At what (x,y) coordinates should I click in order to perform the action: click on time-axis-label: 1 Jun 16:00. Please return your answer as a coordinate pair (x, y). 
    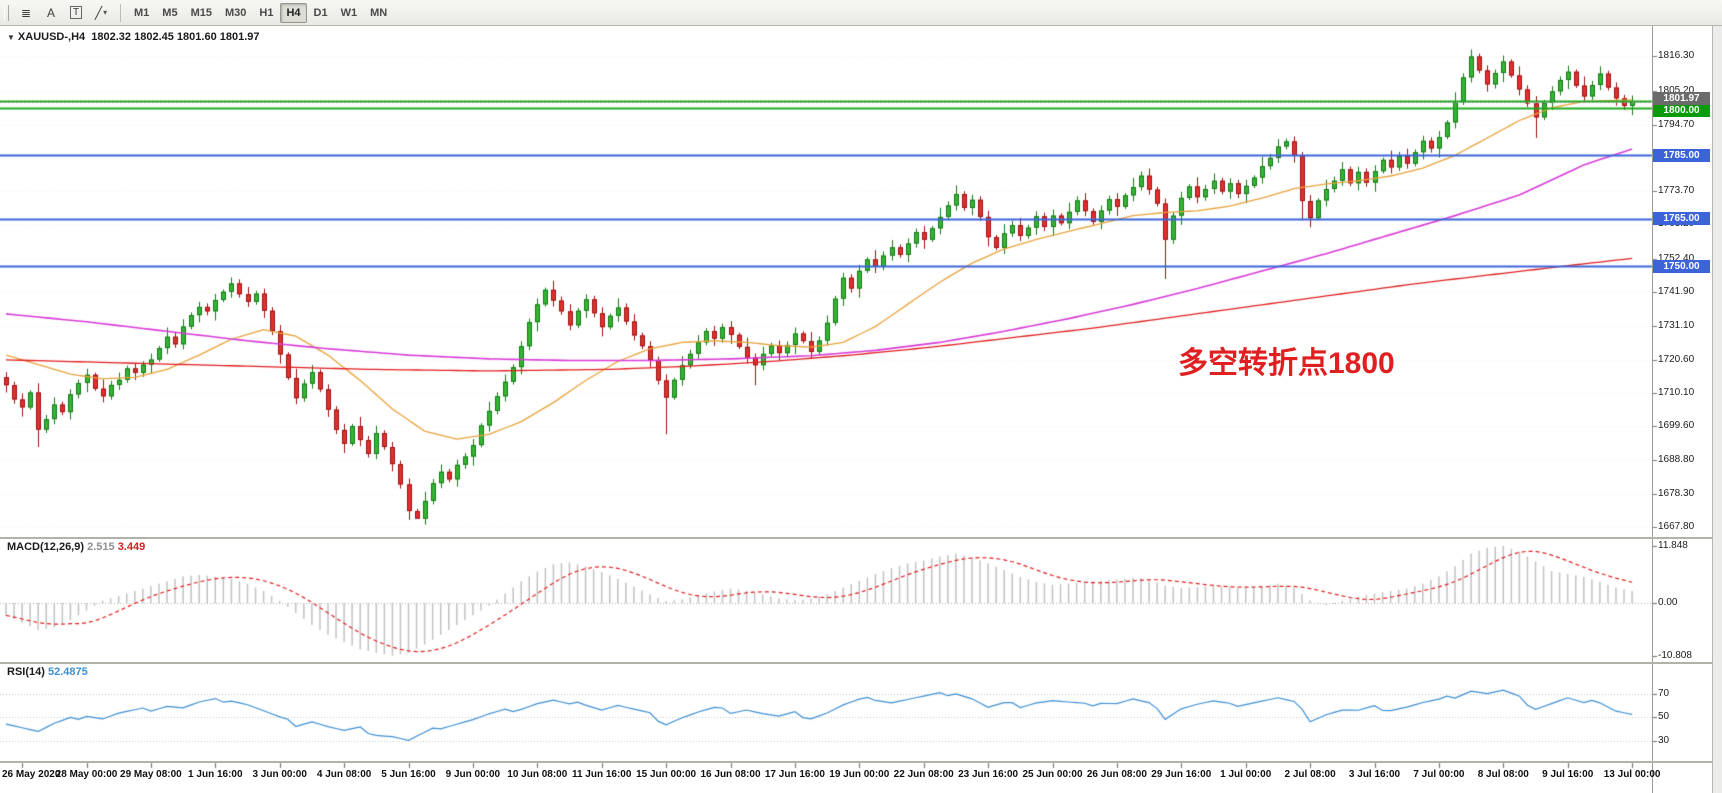
    Looking at the image, I should click on (215, 774).